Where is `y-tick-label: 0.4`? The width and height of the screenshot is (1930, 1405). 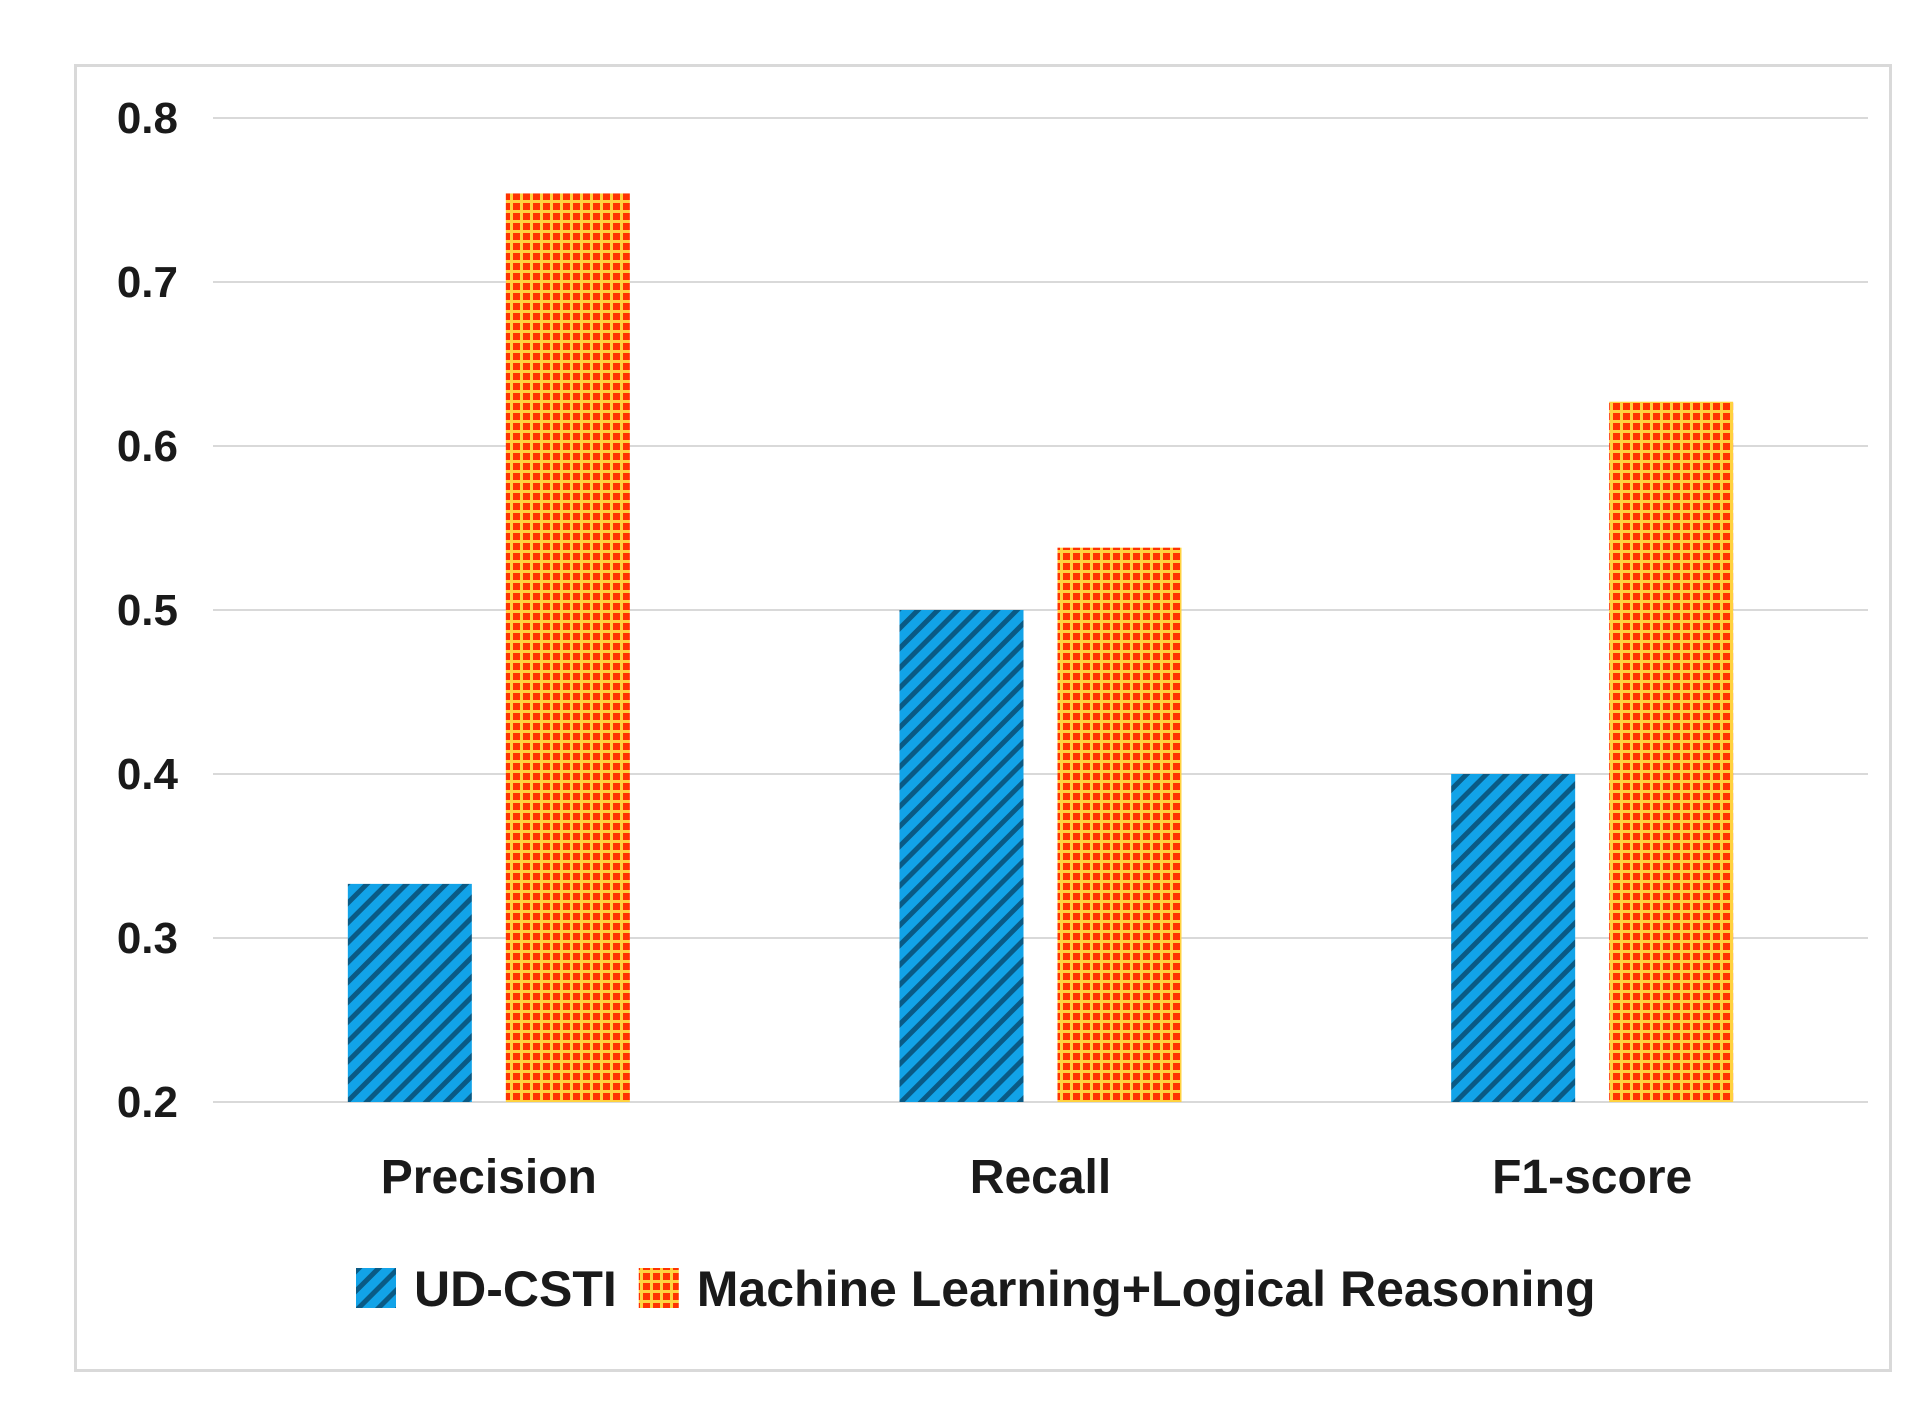
y-tick-label: 0.4 is located at coordinates (148, 774).